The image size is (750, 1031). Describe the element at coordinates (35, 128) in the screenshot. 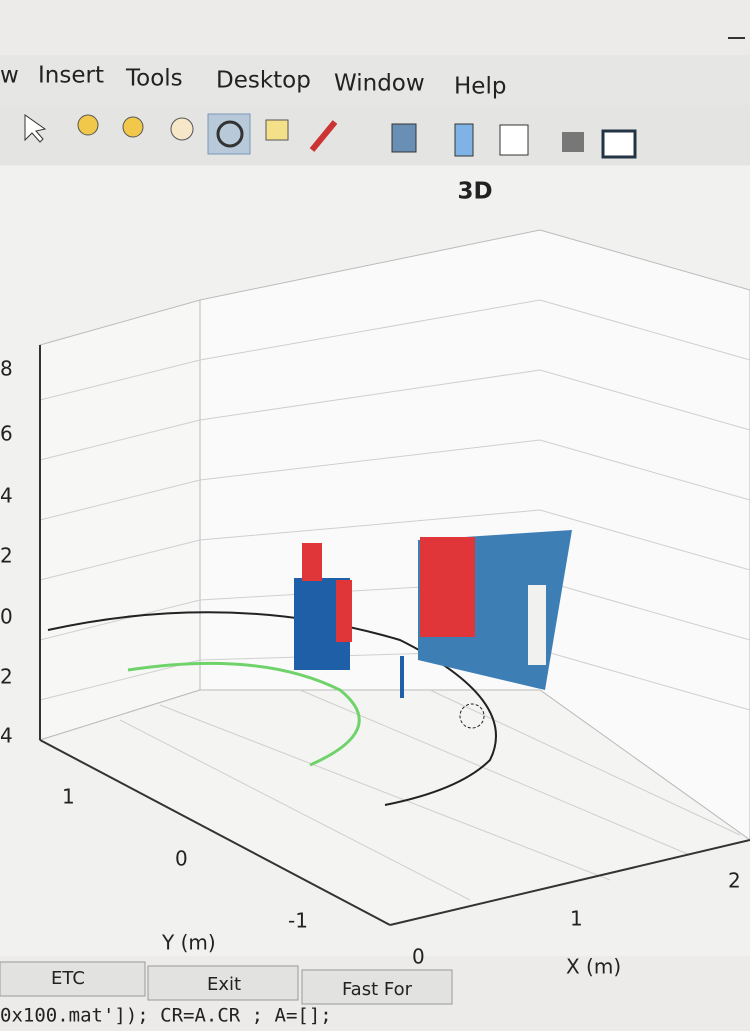

I see `pointer-tool` at that location.